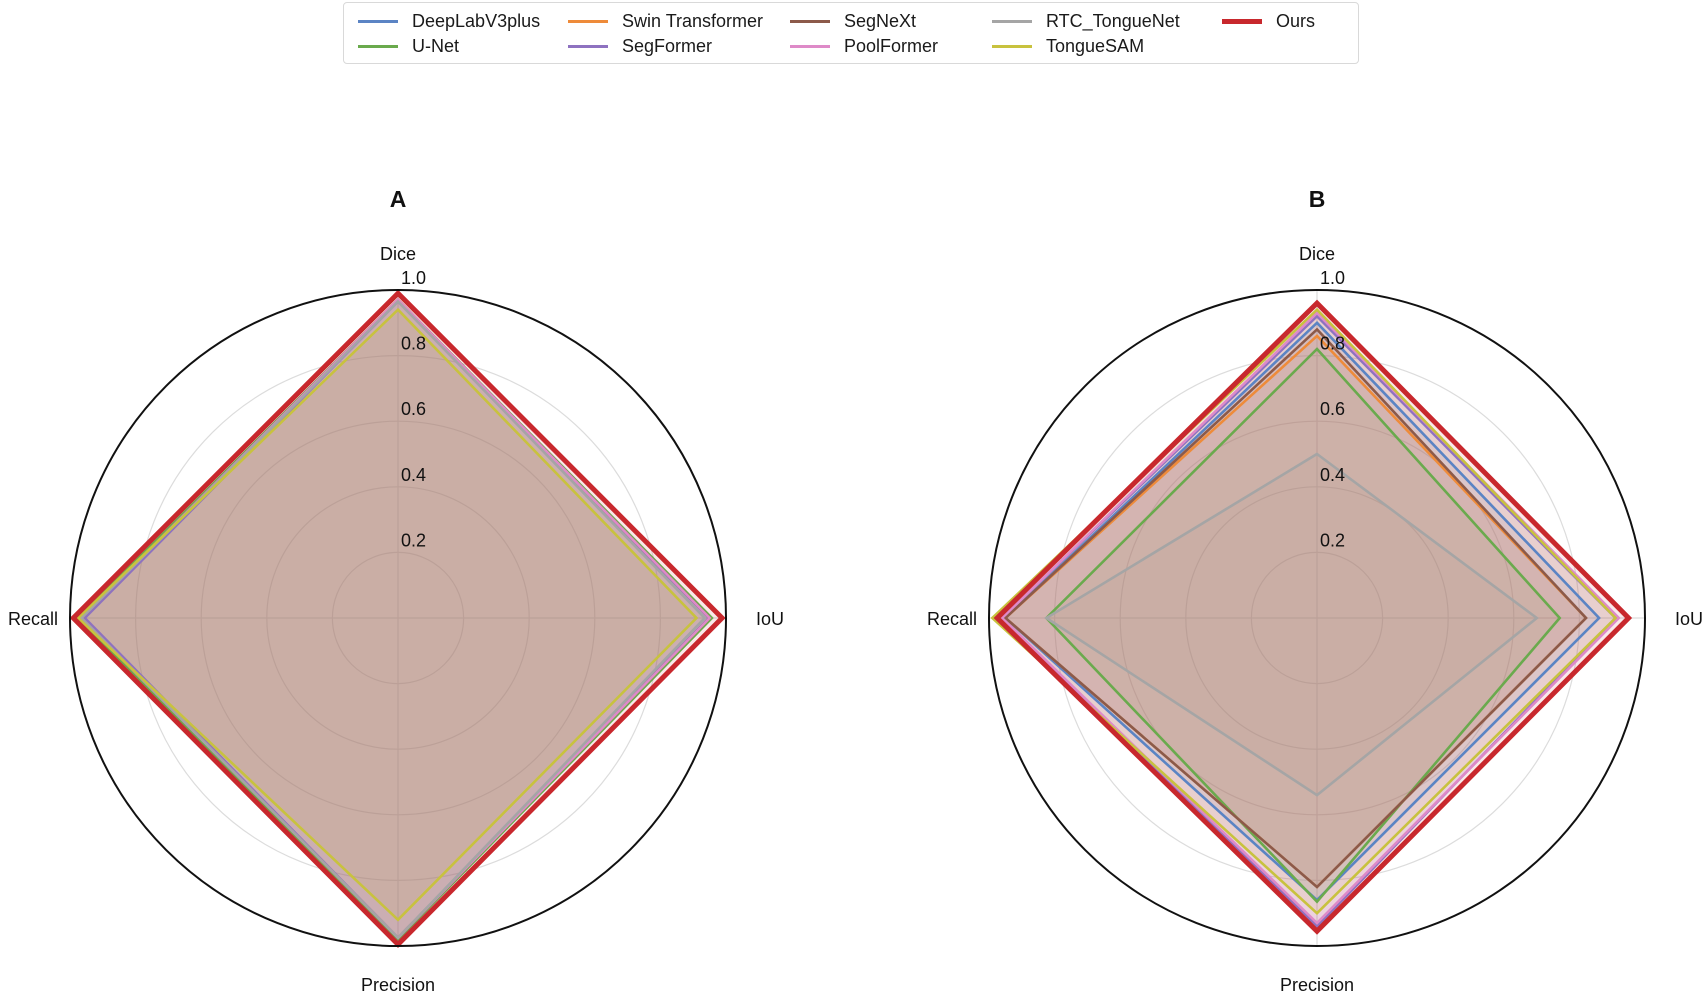 Image resolution: width=1705 pixels, height=998 pixels. Describe the element at coordinates (1296, 20) in the screenshot. I see `legend-label: Ours` at that location.